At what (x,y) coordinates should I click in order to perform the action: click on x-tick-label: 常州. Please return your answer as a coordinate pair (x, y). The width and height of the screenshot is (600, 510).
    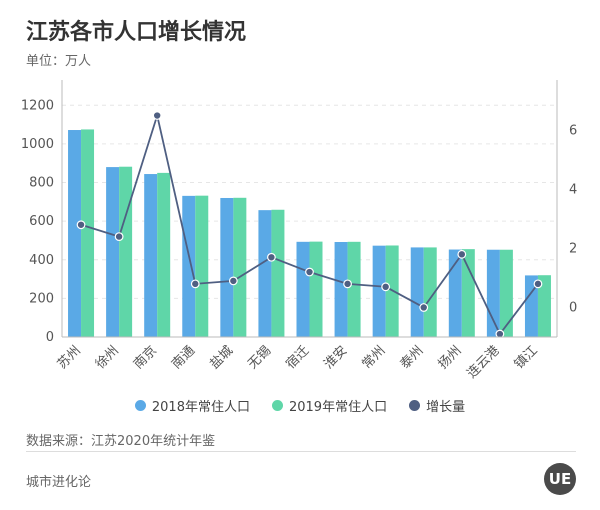
    Looking at the image, I should click on (373, 357).